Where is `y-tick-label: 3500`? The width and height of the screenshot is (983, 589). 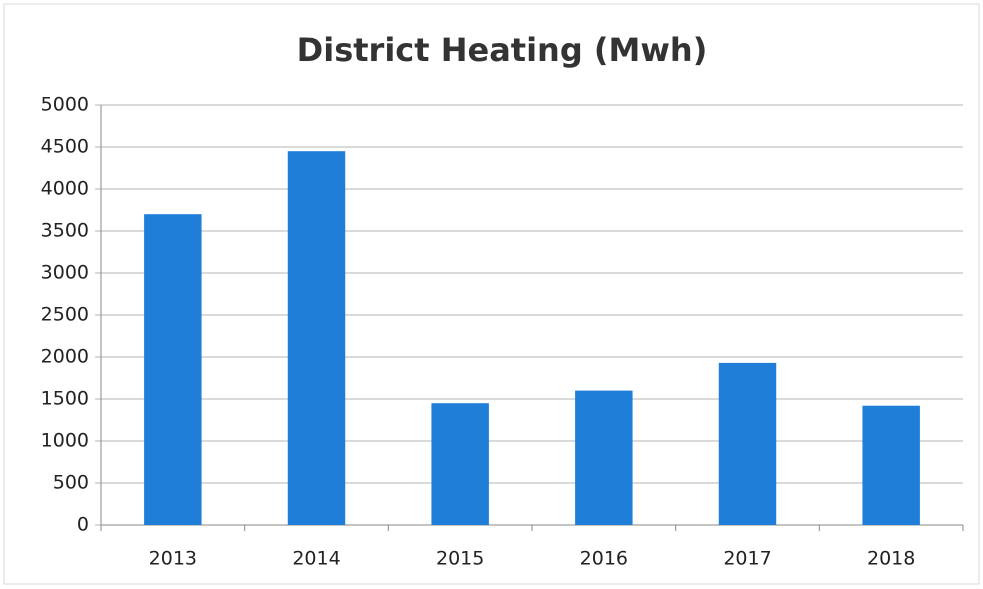
y-tick-label: 3500 is located at coordinates (65, 231).